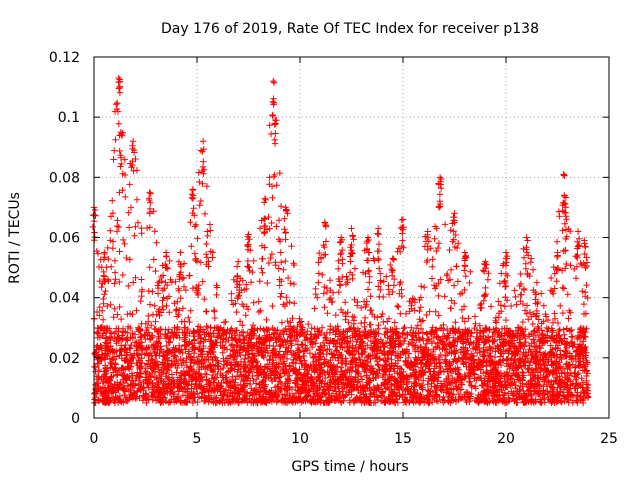 This screenshot has height=480, width=640. I want to click on x-tick-label: 5, so click(197, 439).